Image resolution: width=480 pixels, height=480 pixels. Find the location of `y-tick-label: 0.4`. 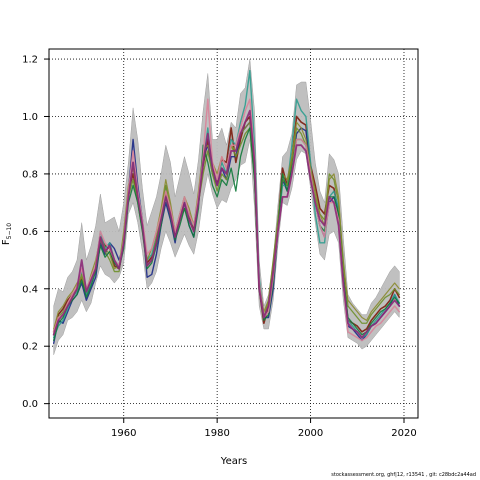

y-tick-label: 0.4 is located at coordinates (30, 289).